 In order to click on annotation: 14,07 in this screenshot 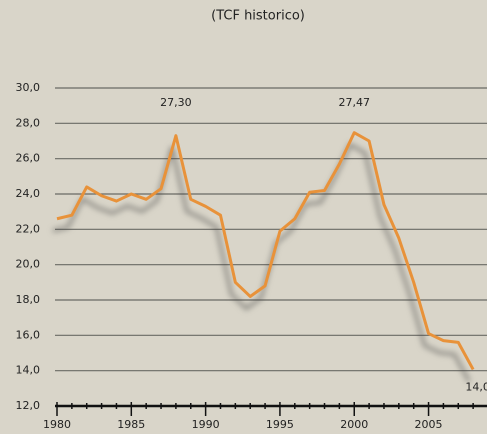, I will do `click(476, 386)`.